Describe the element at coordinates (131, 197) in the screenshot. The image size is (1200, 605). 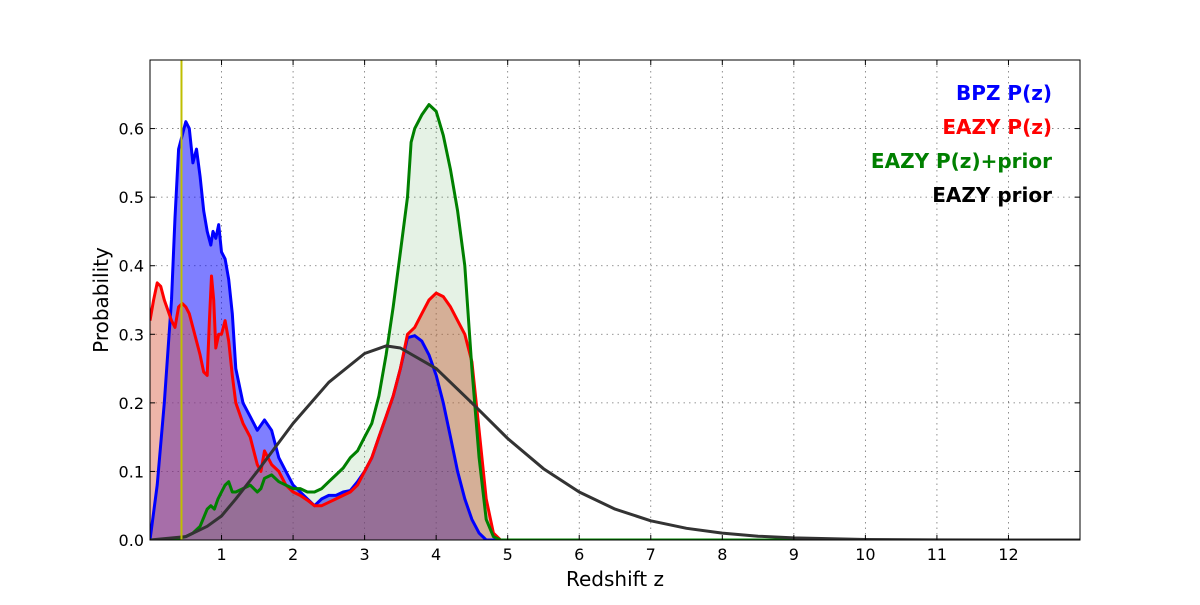
I see `y-tick-label: 0.5` at that location.